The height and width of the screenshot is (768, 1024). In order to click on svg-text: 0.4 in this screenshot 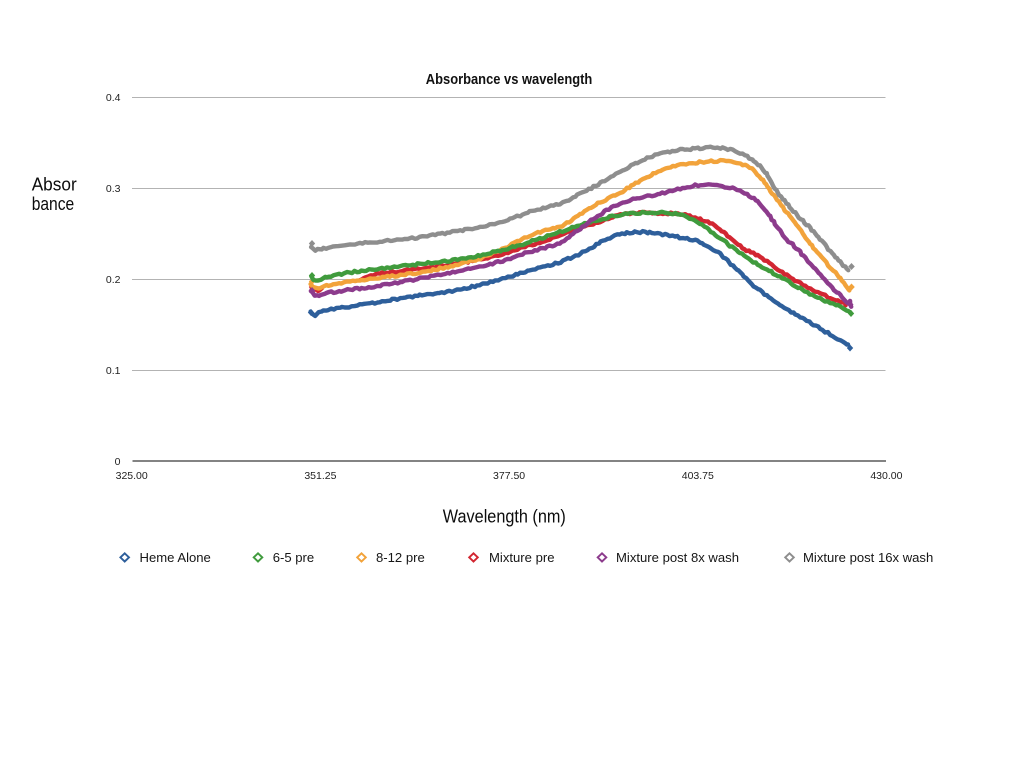, I will do `click(113, 98)`.